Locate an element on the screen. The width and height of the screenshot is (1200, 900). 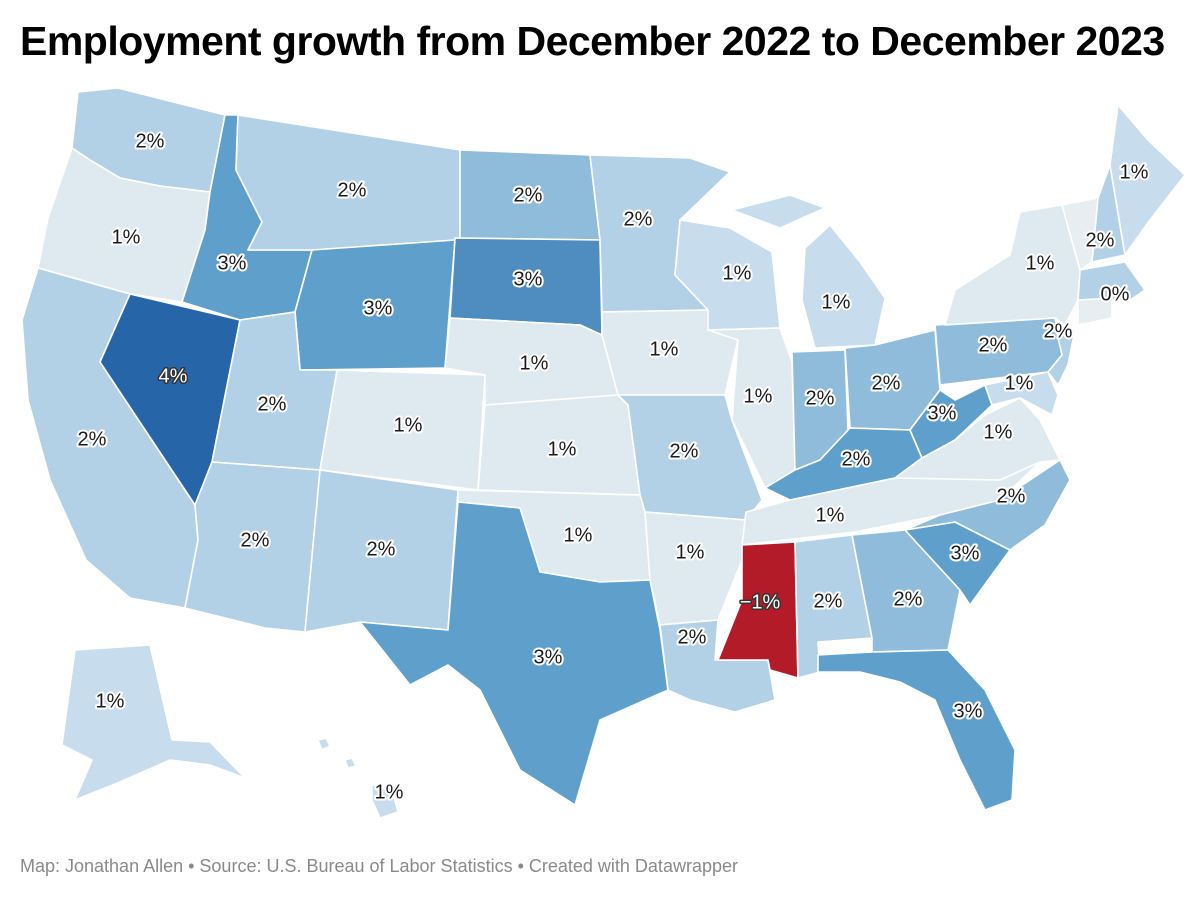
label-ms: −1% is located at coordinates (760, 602).